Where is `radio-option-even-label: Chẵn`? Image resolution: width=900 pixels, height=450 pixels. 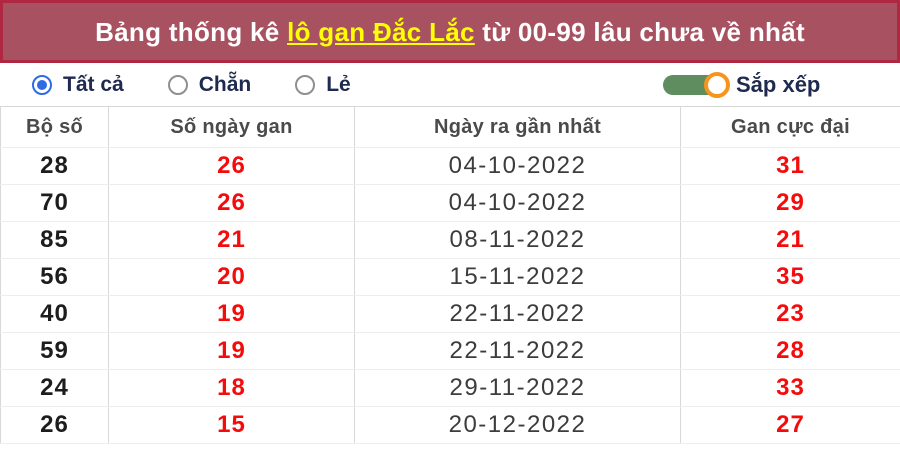
radio-option-even-label: Chẵn is located at coordinates (225, 84).